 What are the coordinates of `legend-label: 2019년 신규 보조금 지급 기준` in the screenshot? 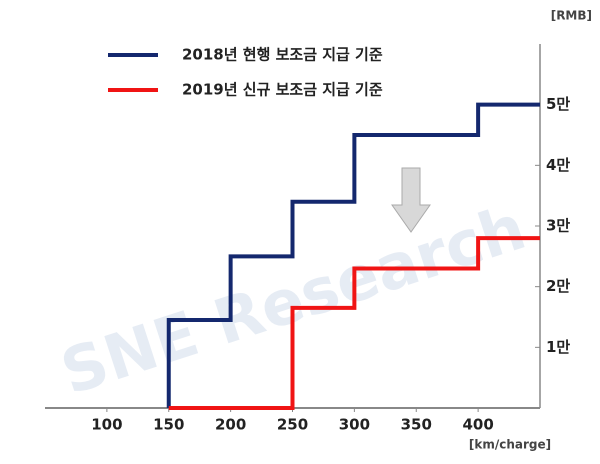 It's located at (282, 90).